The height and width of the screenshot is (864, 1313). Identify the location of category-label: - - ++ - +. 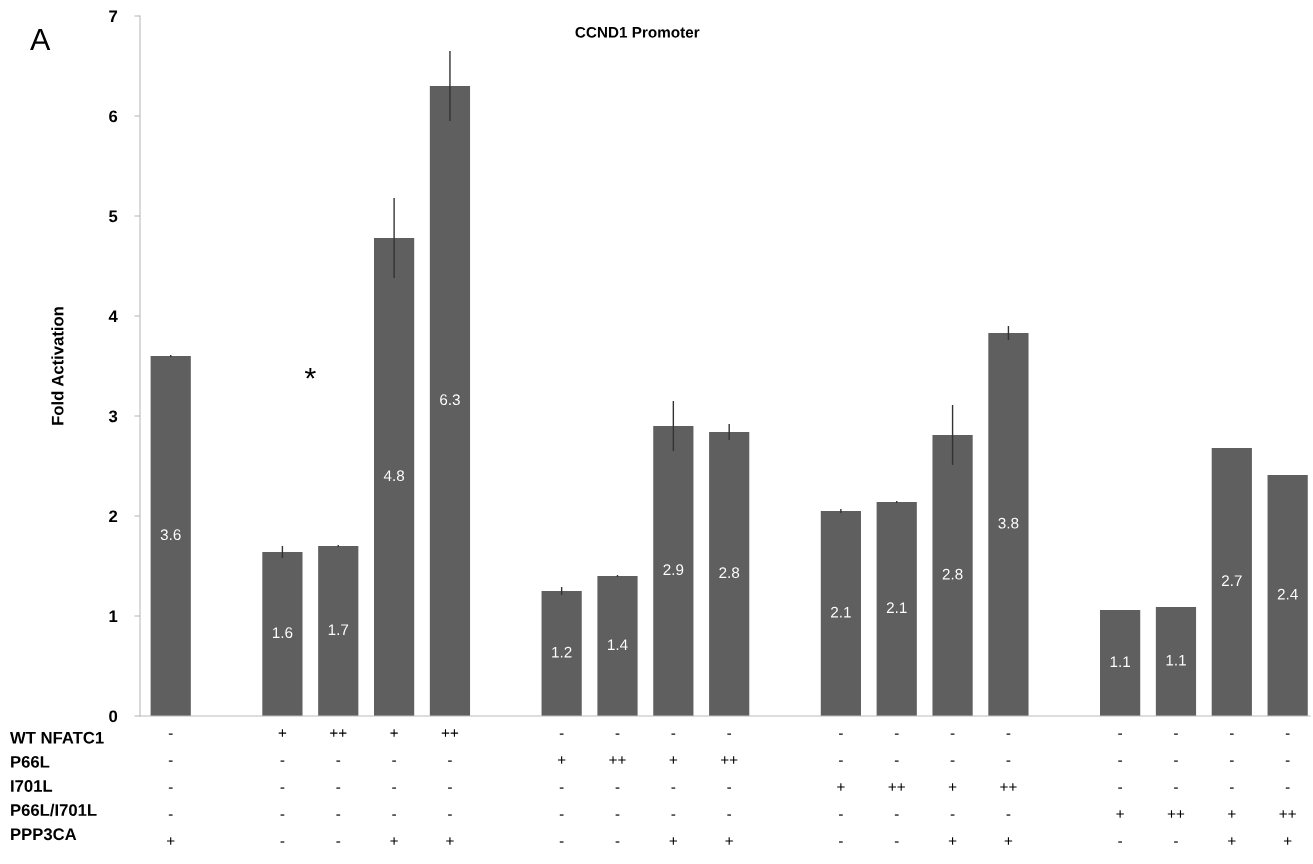
(1008, 789).